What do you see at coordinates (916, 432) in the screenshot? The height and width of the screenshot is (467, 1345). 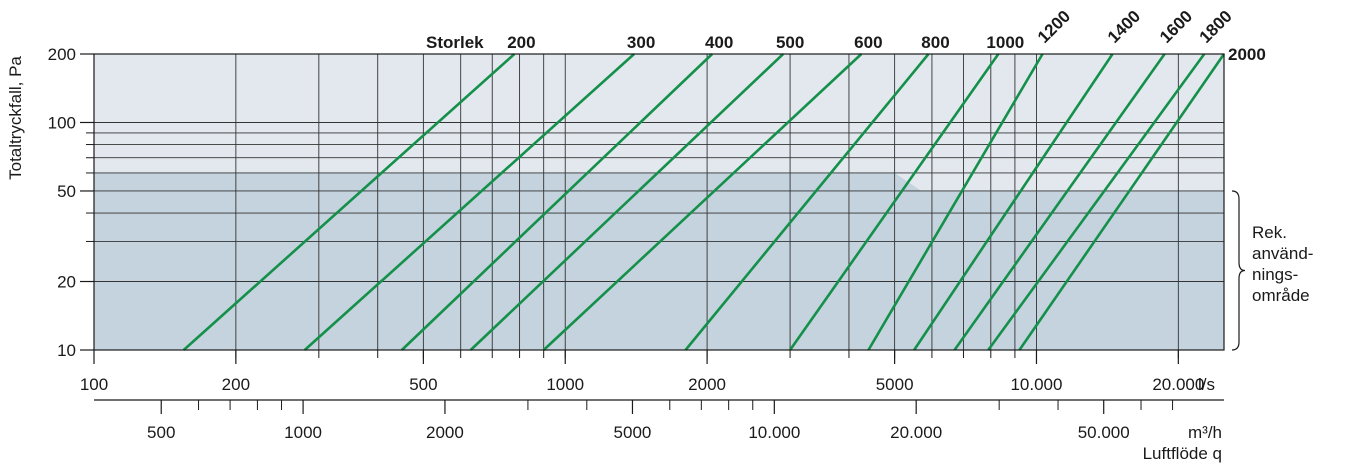 I see `m3h-tick-label: 20.000` at bounding box center [916, 432].